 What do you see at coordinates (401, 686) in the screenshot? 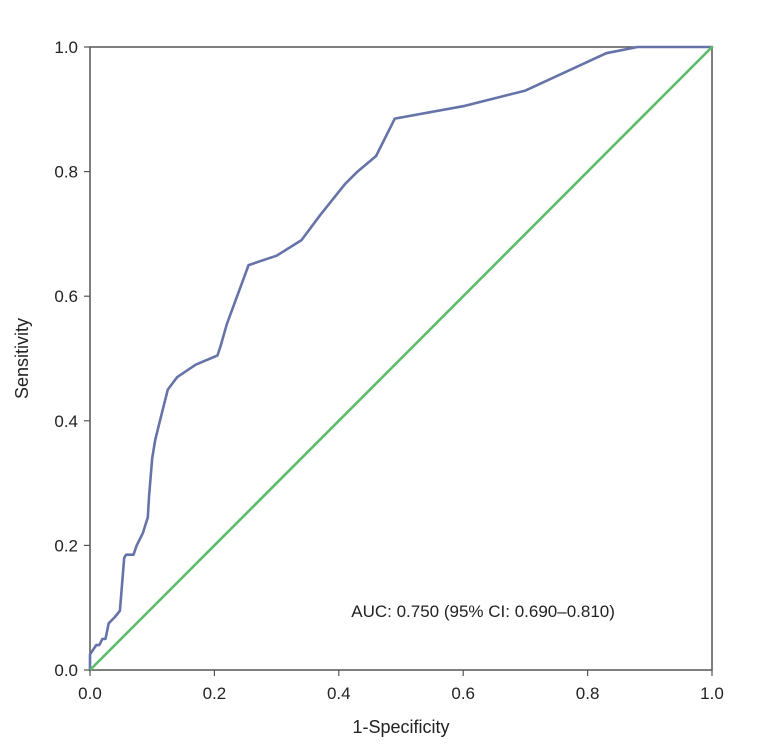
I see `x-axis: 0.0 0.2 0.4 0.6 0.8 1.0` at bounding box center [401, 686].